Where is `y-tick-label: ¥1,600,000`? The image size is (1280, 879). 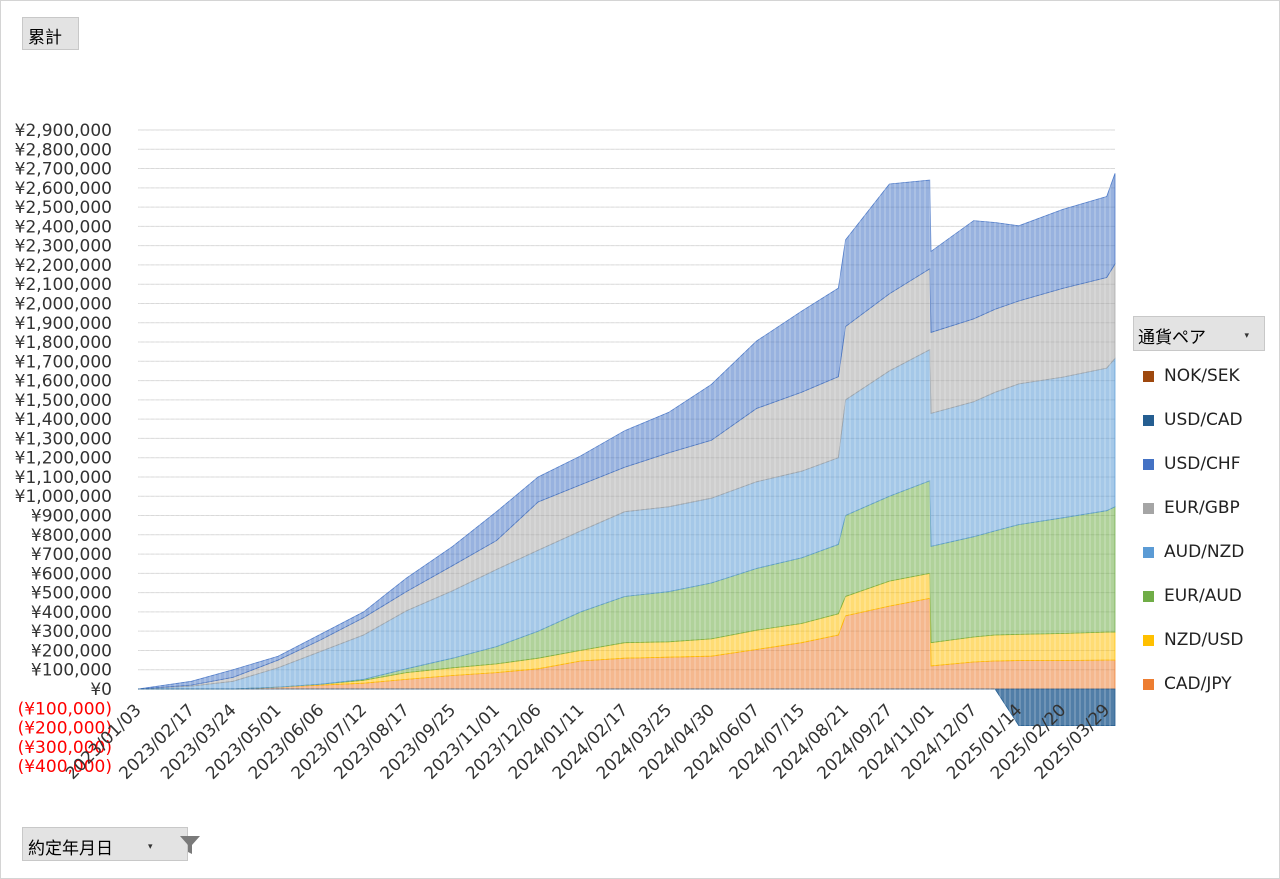 y-tick-label: ¥1,600,000 is located at coordinates (63, 382).